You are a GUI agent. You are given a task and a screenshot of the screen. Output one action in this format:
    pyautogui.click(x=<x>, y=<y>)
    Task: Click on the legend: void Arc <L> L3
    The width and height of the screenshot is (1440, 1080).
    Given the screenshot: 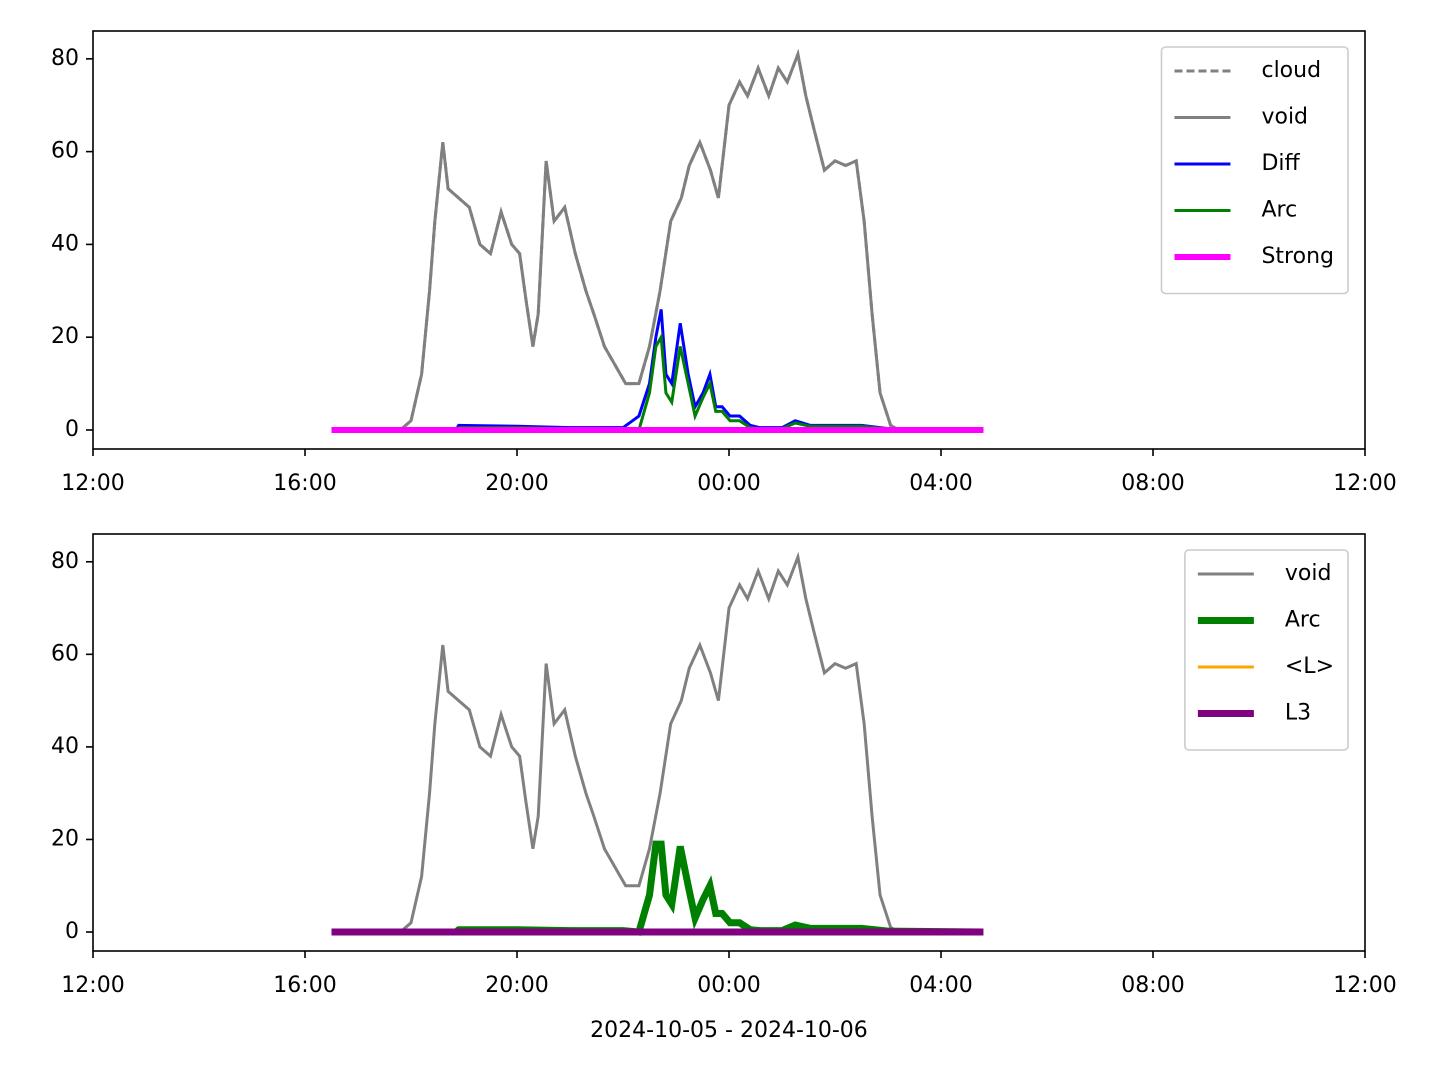 What is the action you would take?
    pyautogui.click(x=1266, y=650)
    